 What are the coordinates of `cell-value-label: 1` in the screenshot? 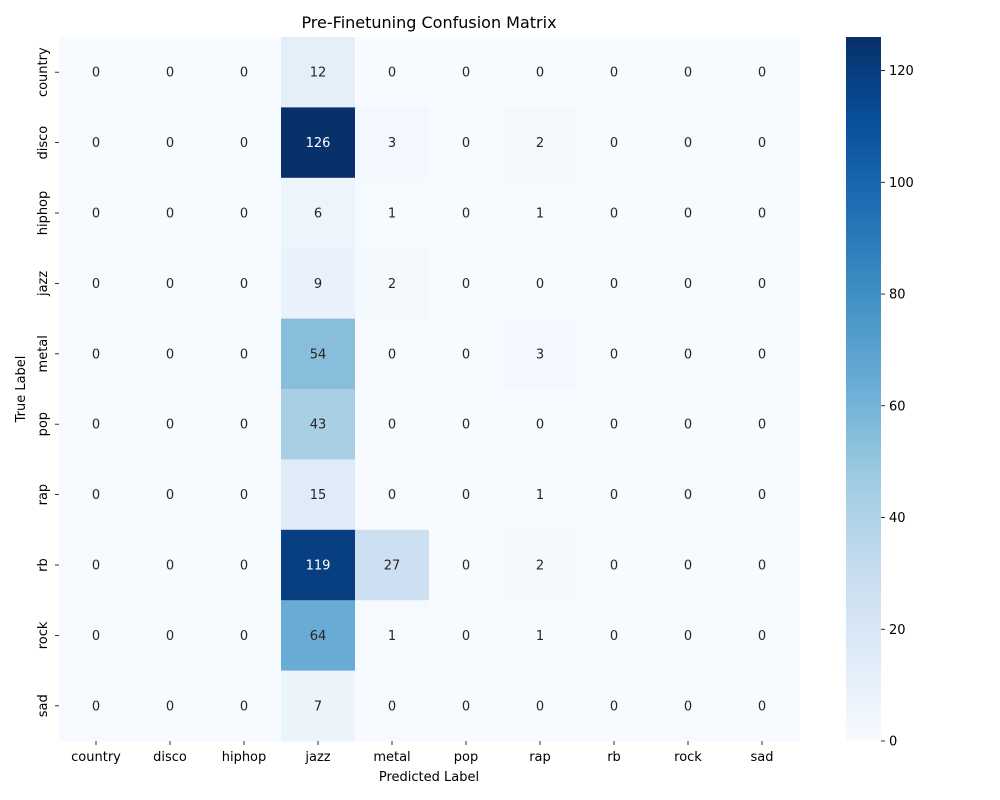 It's located at (540, 214).